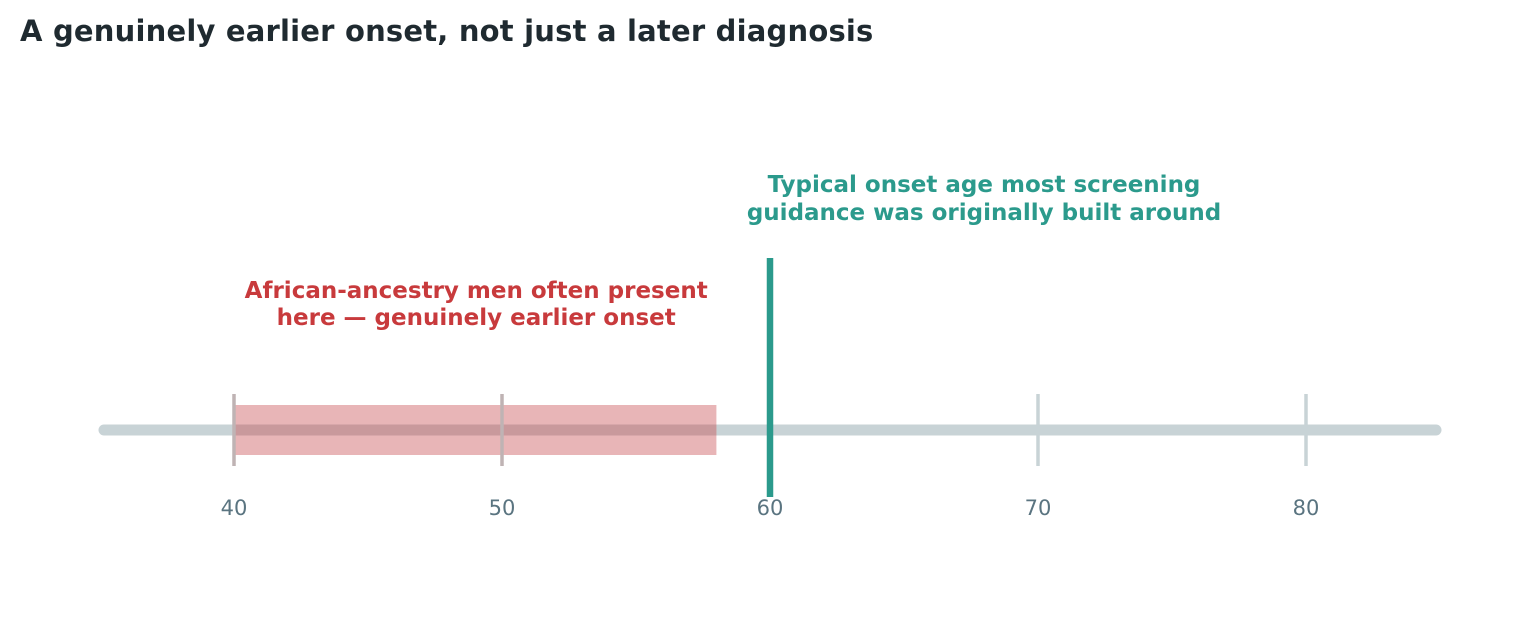 This screenshot has width=1540, height=619. I want to click on range-band-axis-overlap, so click(475, 430).